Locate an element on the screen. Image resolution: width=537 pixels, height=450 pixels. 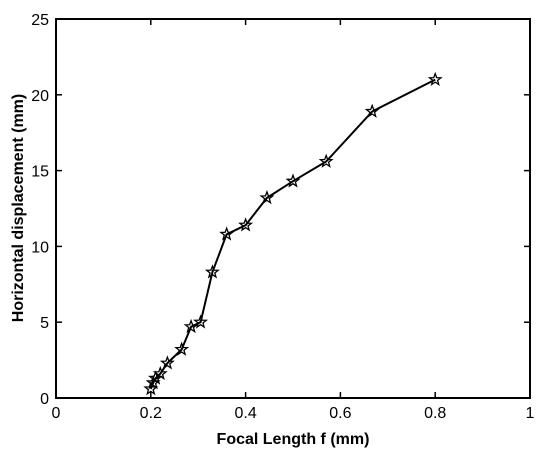
x-tick-label: 1 is located at coordinates (530, 413).